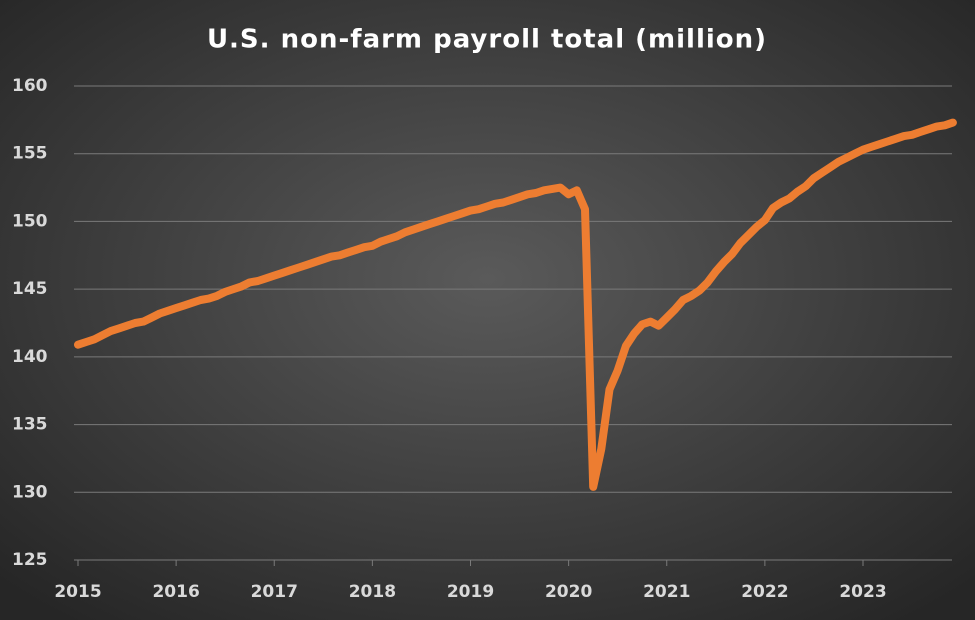  What do you see at coordinates (30, 86) in the screenshot?
I see `y-tick-label: 160` at bounding box center [30, 86].